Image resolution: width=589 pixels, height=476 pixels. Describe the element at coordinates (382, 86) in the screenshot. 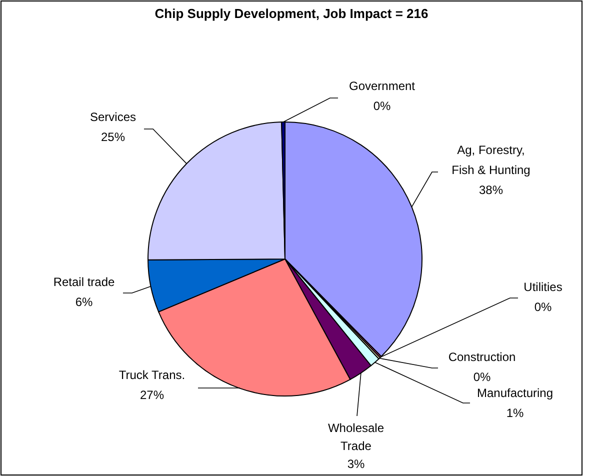

I see `slice-label: Government` at that location.